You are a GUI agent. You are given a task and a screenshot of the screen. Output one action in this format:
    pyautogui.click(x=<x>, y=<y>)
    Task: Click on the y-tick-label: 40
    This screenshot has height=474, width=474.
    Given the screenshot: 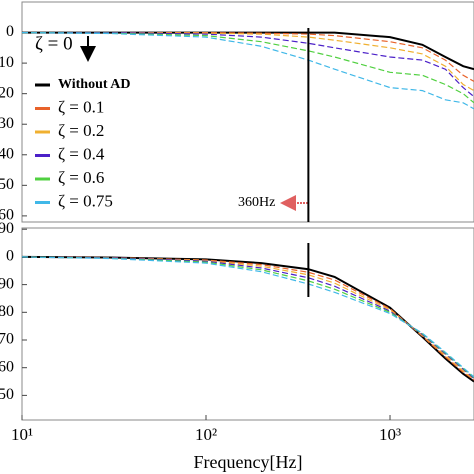 What is the action you would take?
    pyautogui.click(x=7, y=153)
    